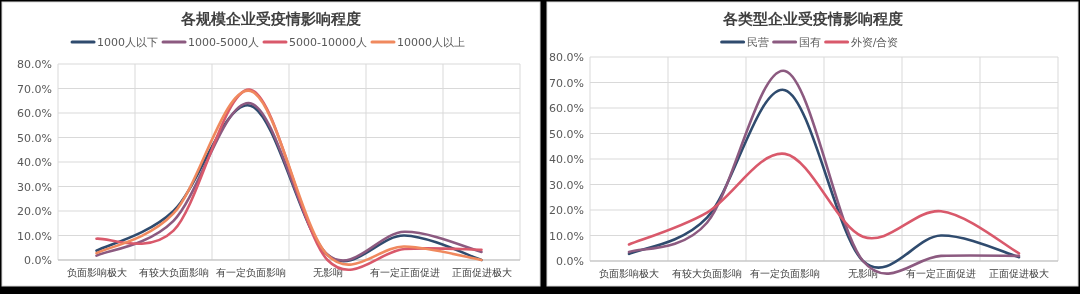 The height and width of the screenshot is (294, 1080). I want to click on chart-title: 各类型企业受疫情影响程度, so click(812, 19).